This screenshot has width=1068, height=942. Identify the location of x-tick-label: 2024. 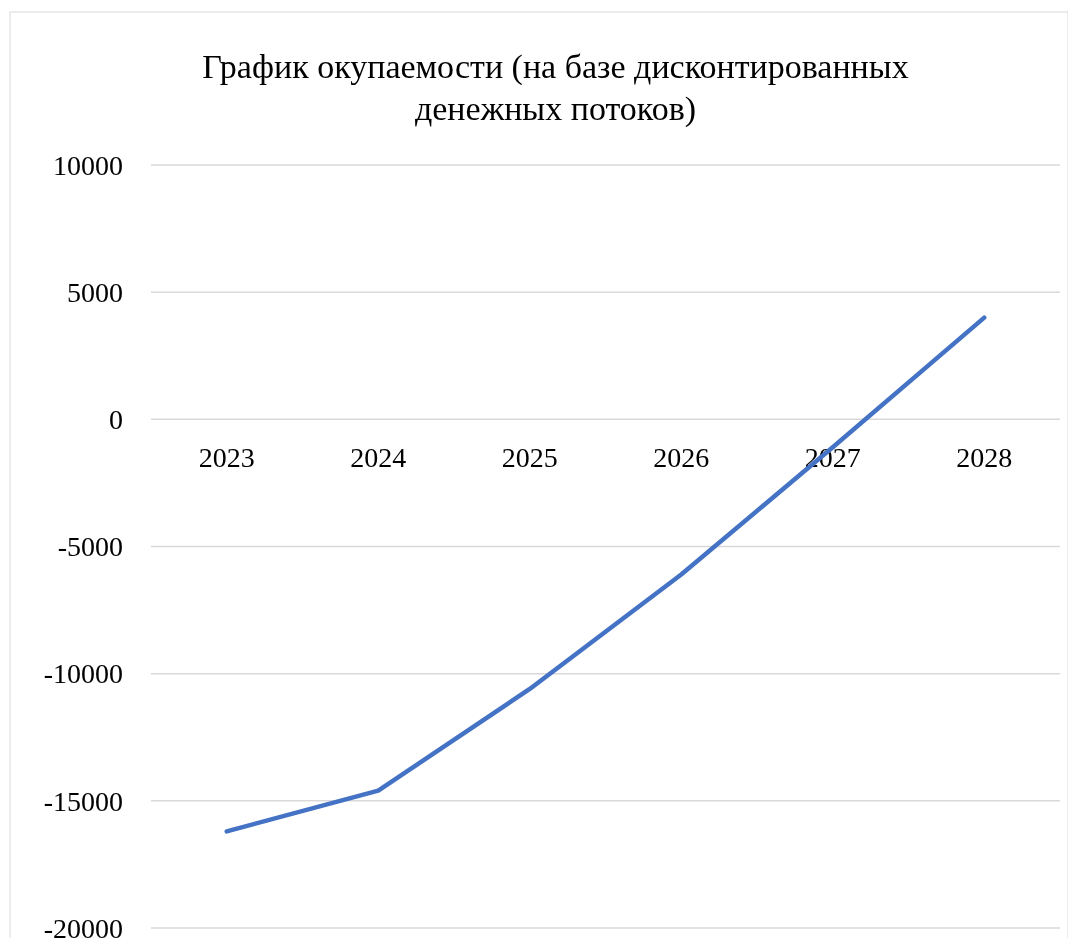
(378, 458).